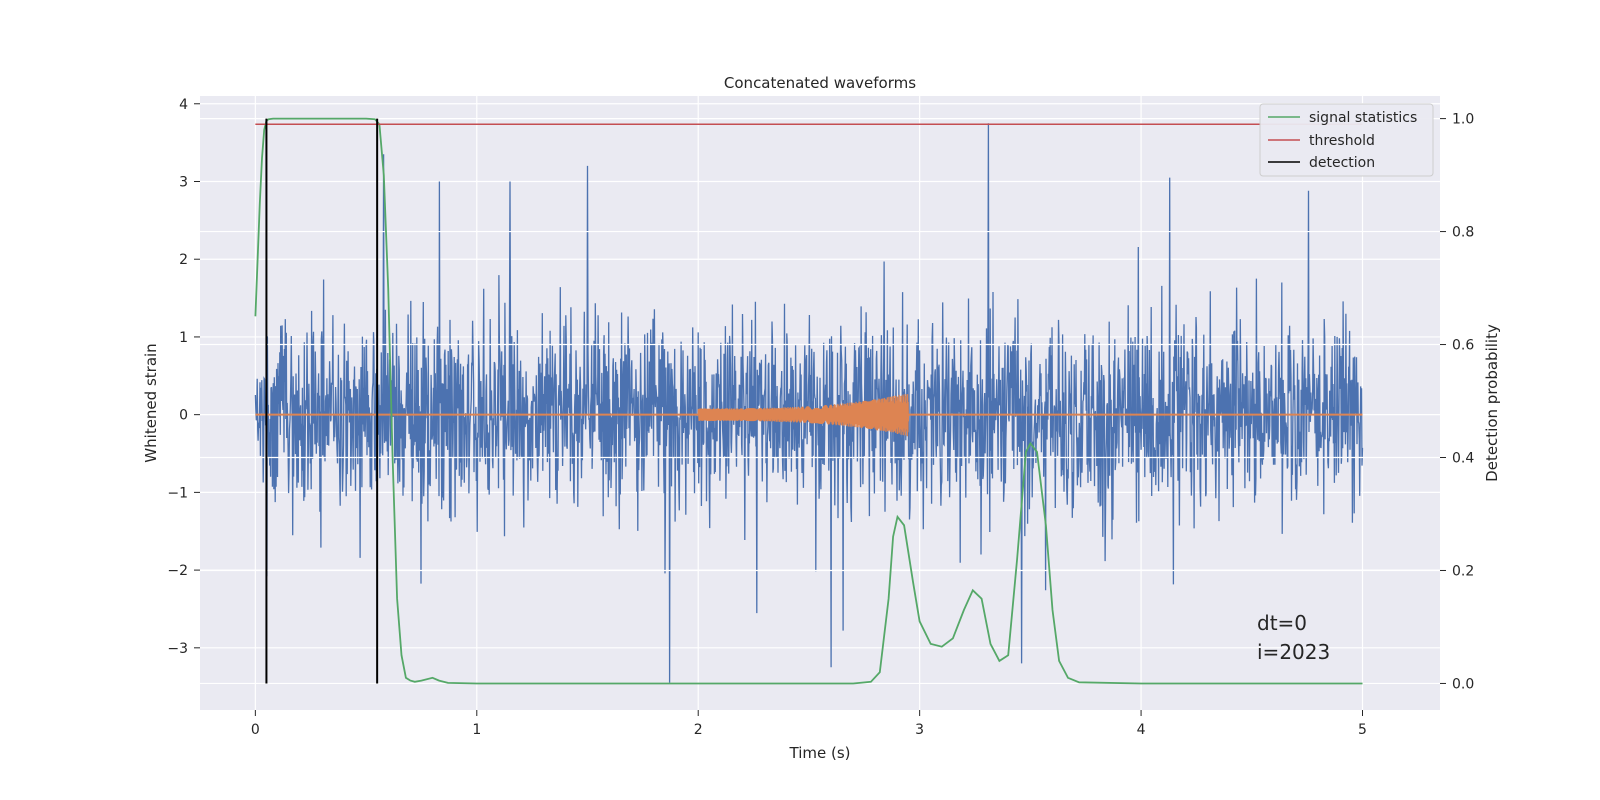 The width and height of the screenshot is (1600, 800). Describe the element at coordinates (177, 649) in the screenshot. I see `y-tick-label: −3` at that location.